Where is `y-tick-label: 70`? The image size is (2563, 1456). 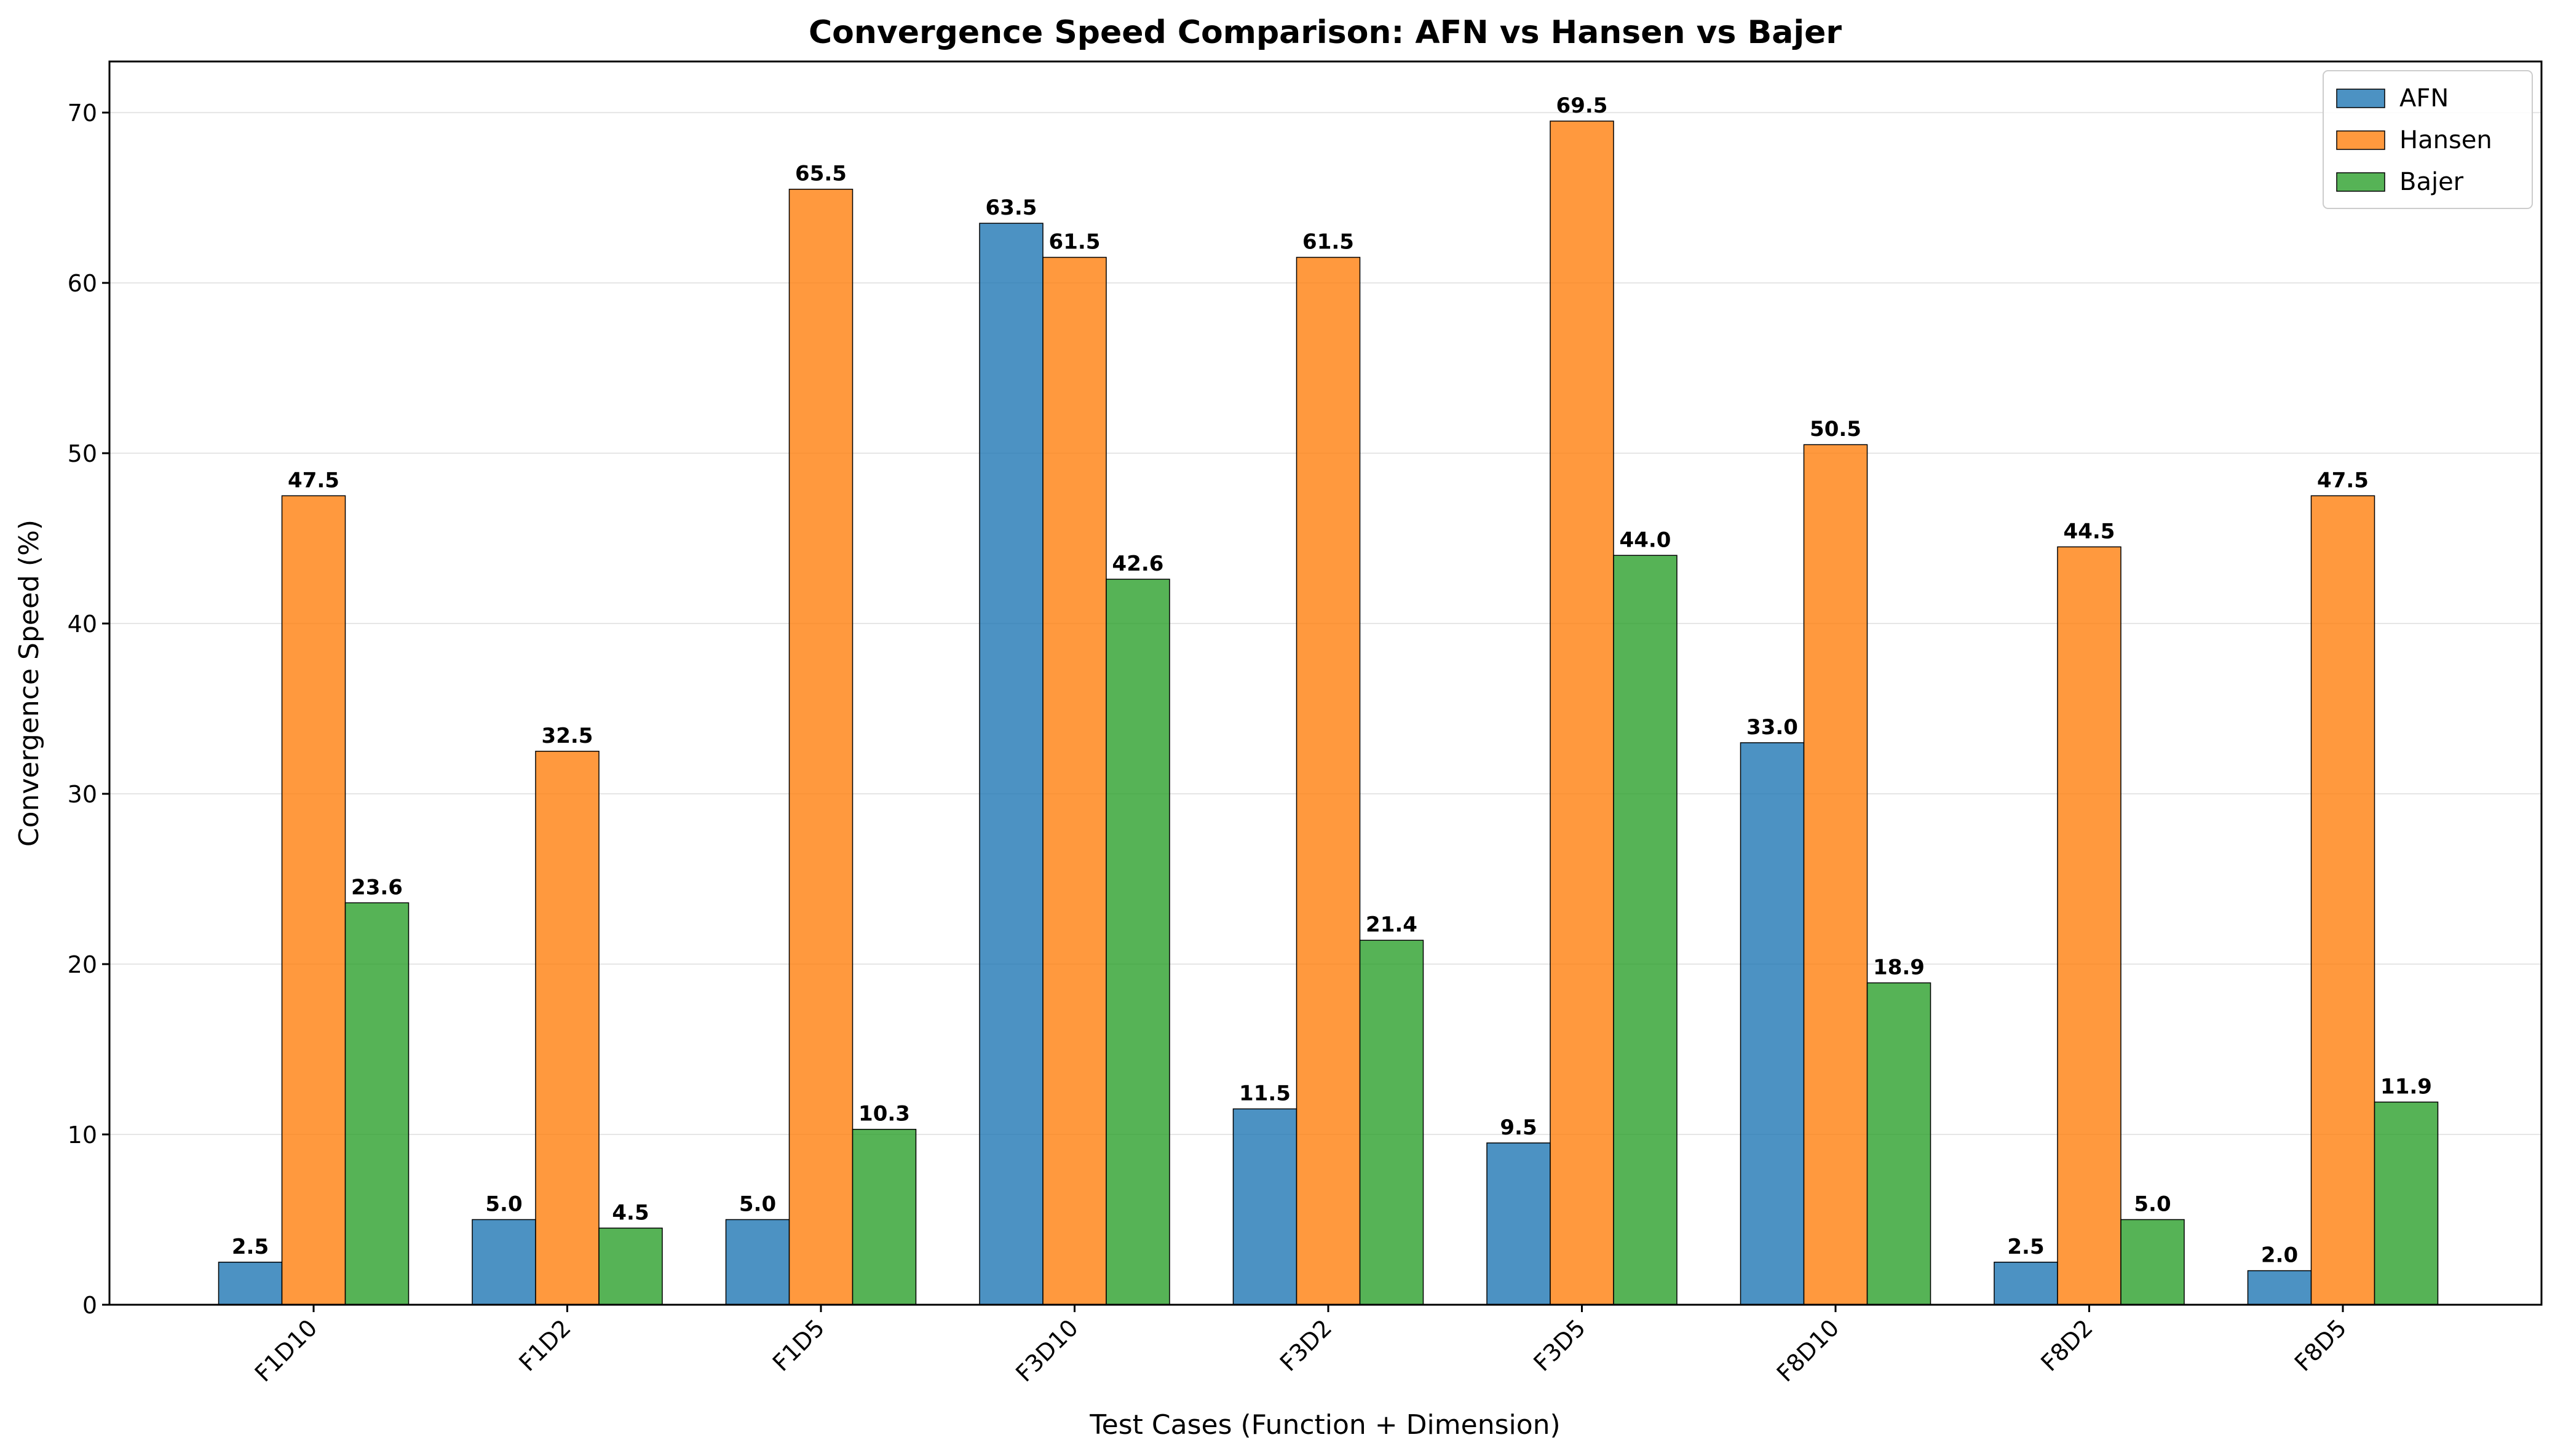 y-tick-label: 70 is located at coordinates (82, 114).